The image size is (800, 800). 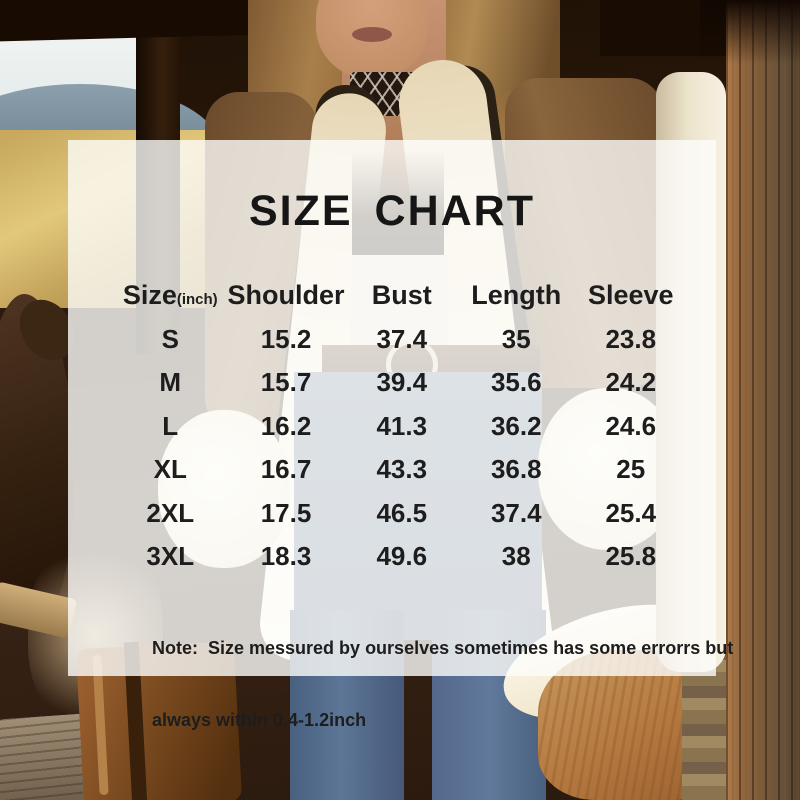 I want to click on table-cell: 49.6, so click(x=402, y=556).